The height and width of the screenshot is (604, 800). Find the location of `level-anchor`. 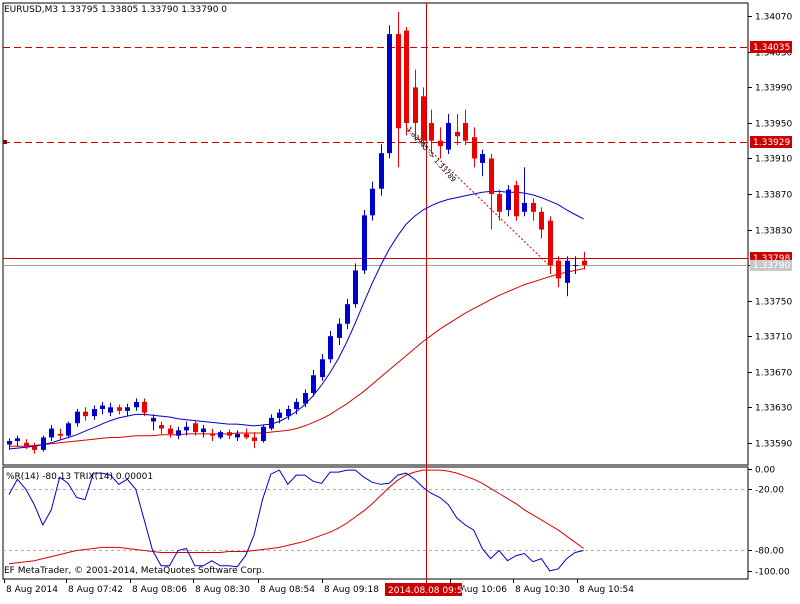

level-anchor is located at coordinates (5, 142).